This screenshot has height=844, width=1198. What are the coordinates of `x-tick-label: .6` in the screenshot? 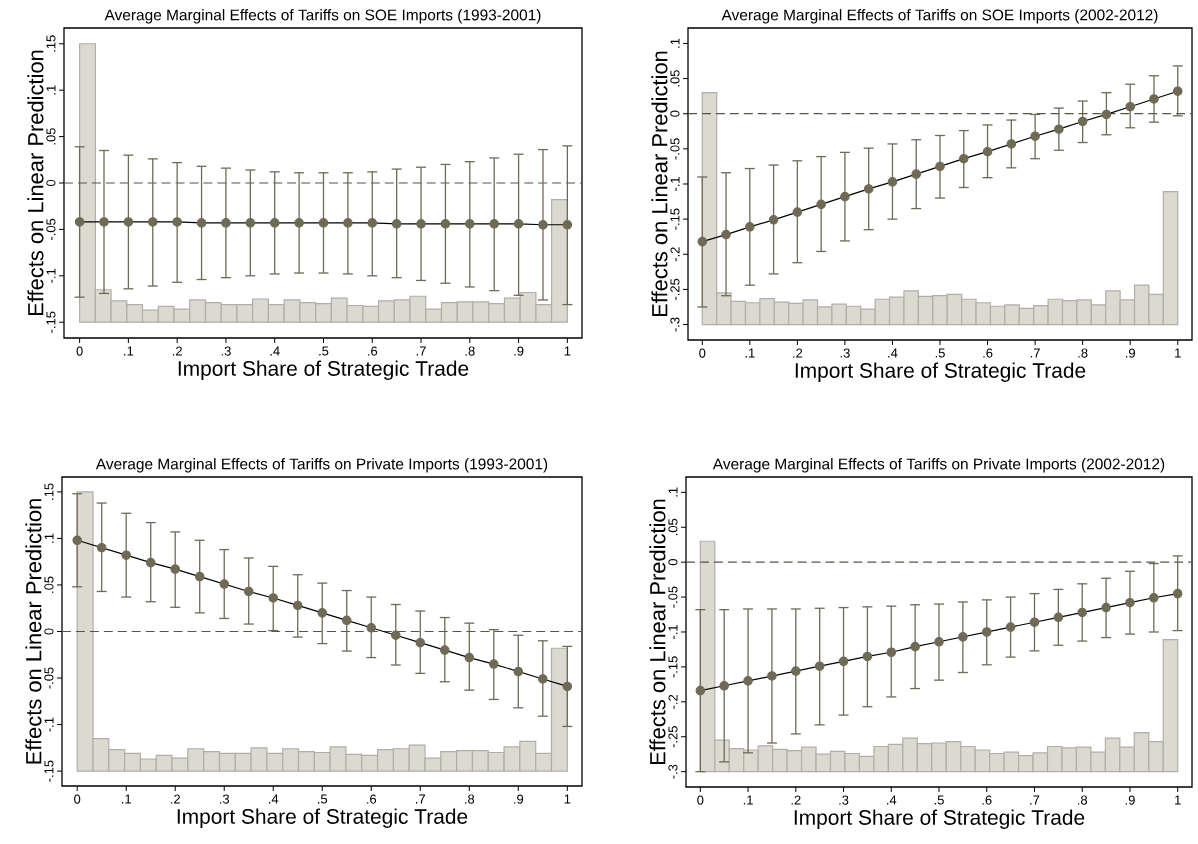 It's located at (987, 800).